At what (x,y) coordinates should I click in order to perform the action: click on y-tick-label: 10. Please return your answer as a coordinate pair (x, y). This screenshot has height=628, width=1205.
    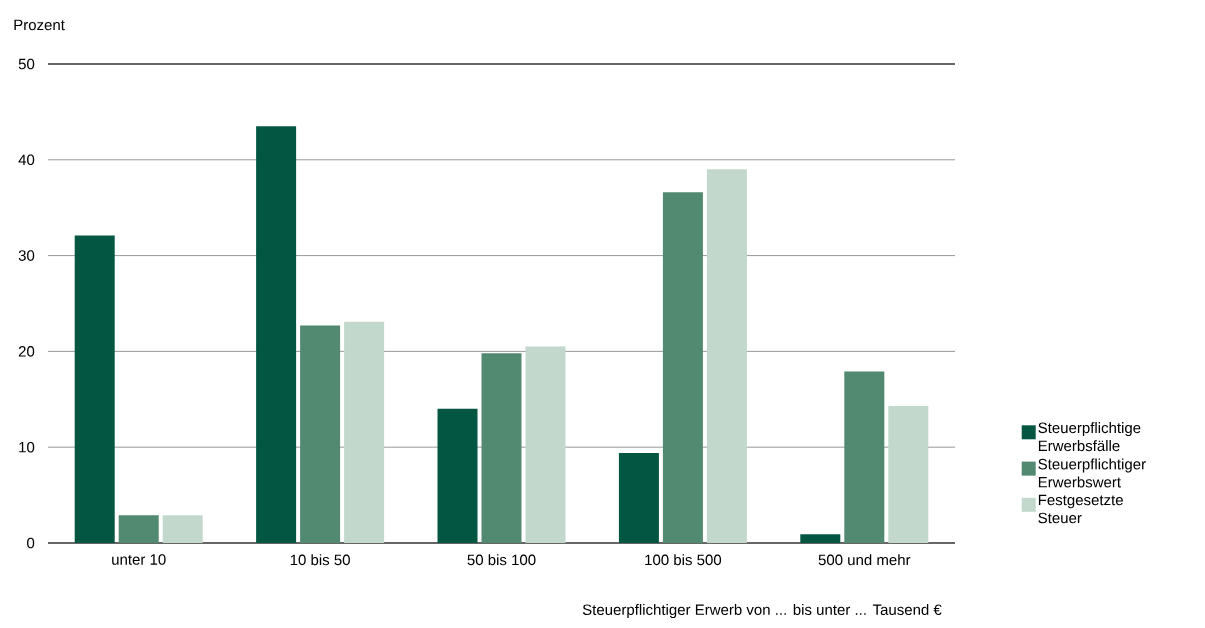
    Looking at the image, I should click on (27, 447).